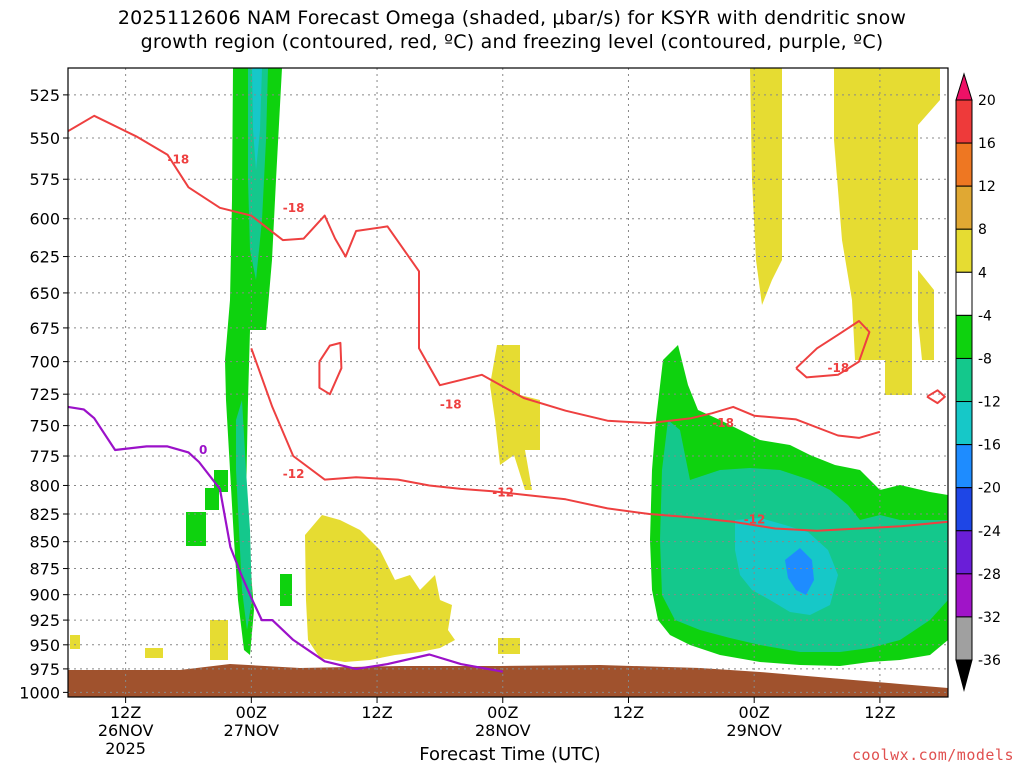 The image size is (1024, 768). Describe the element at coordinates (125, 748) in the screenshot. I see `x-tick-label: 2025` at that location.